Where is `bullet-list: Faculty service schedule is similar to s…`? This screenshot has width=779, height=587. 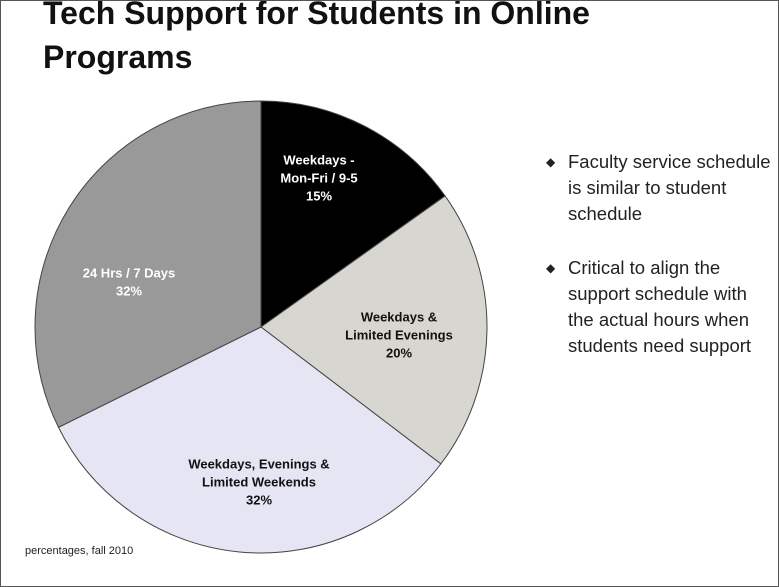 bullet-list: Faculty service schedule is similar to s… is located at coordinates (658, 268).